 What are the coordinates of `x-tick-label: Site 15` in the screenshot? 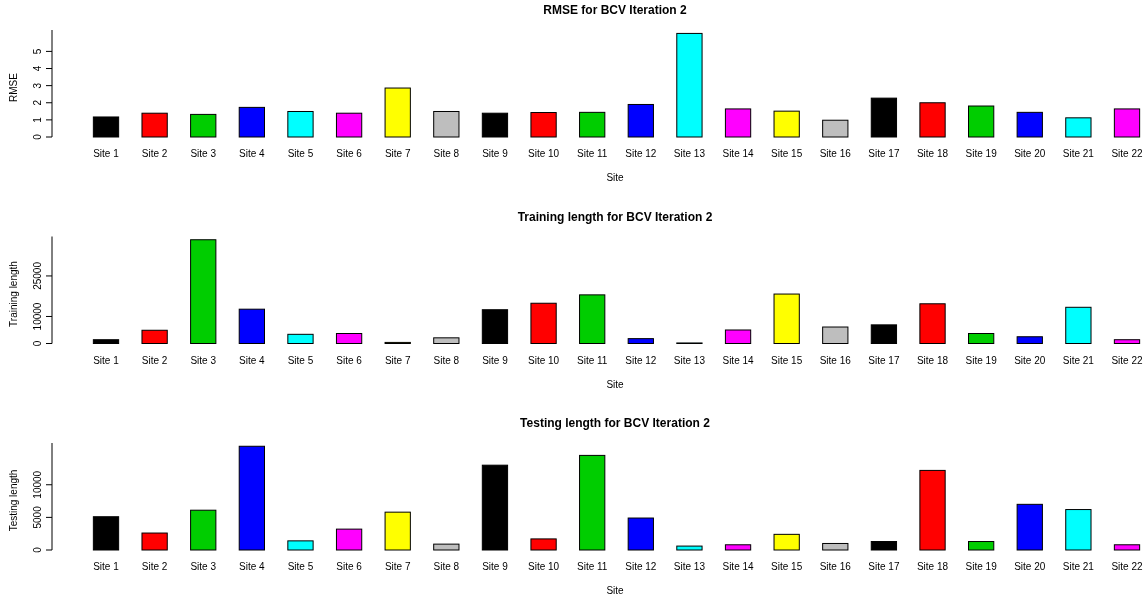 It's located at (787, 360).